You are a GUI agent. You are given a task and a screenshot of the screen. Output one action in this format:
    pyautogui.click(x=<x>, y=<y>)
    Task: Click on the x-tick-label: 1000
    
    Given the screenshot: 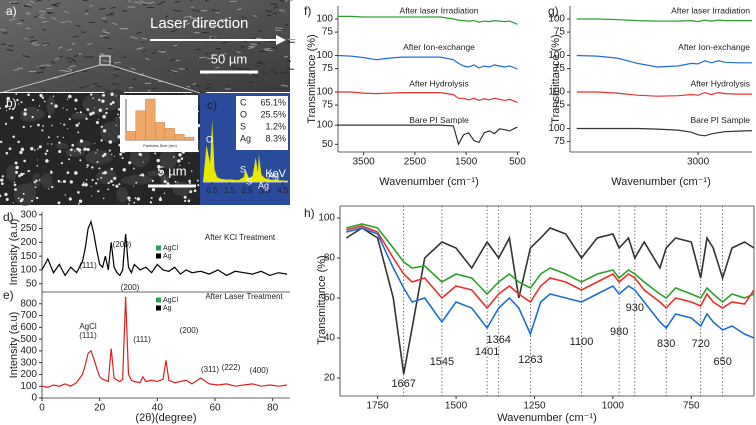 What is the action you would take?
    pyautogui.click(x=613, y=406)
    